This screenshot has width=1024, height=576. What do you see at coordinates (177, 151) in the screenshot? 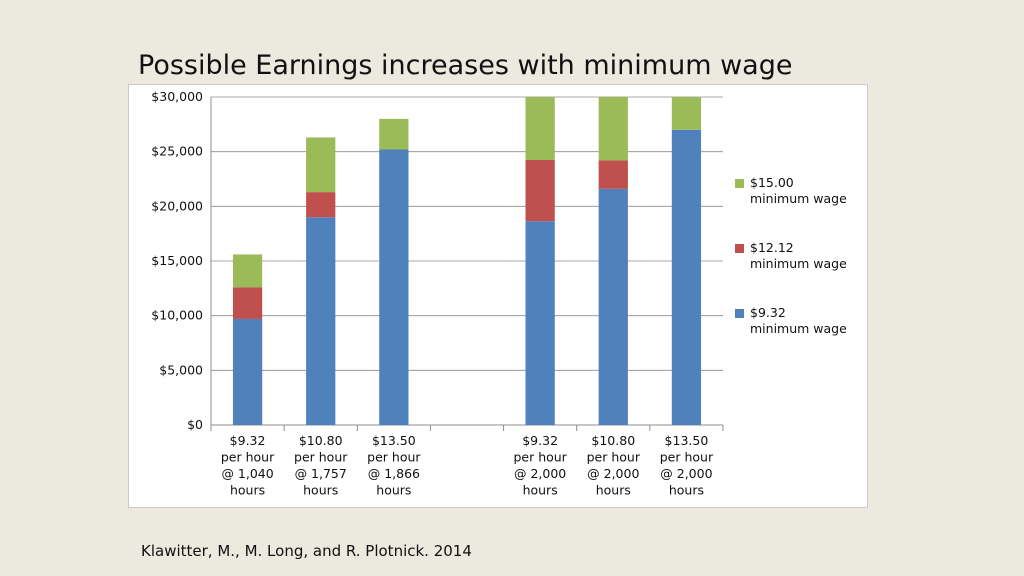
I see `y-tick-label: $25,000` at bounding box center [177, 151].